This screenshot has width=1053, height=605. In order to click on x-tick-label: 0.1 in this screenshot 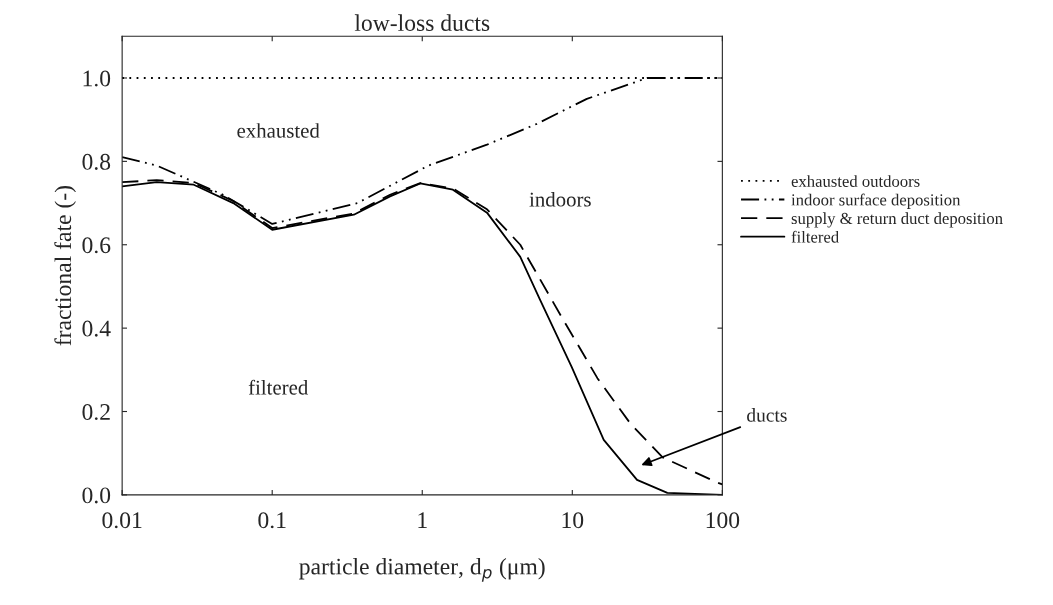, I will do `click(272, 520)`.